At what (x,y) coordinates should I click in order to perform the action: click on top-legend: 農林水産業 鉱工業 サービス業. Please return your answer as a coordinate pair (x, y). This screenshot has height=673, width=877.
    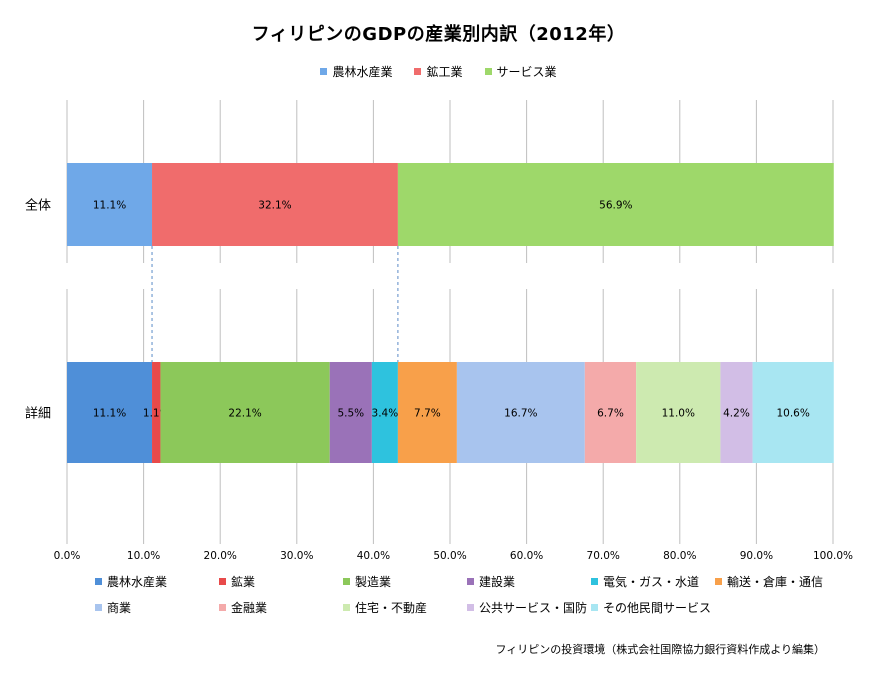
    Looking at the image, I should click on (438, 71).